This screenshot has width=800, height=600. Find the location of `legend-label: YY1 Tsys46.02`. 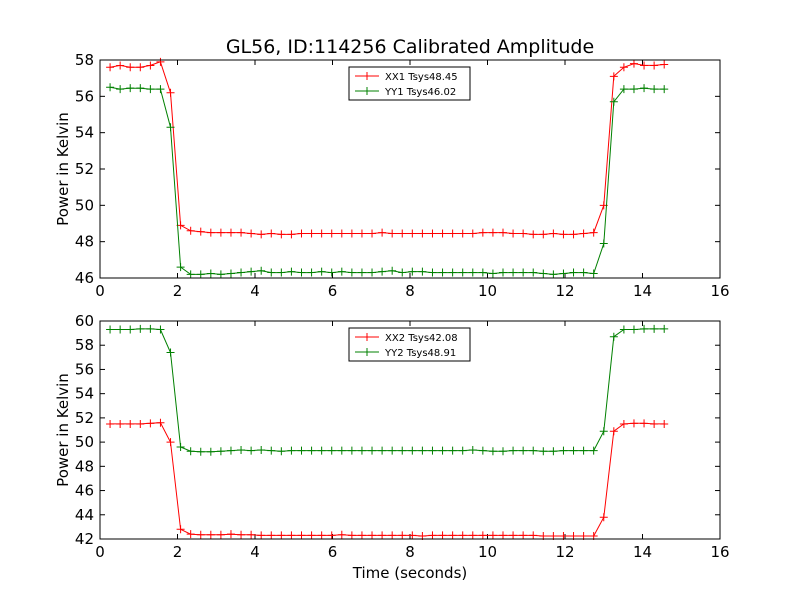

legend-label: YY1 Tsys46.02 is located at coordinates (420, 92).